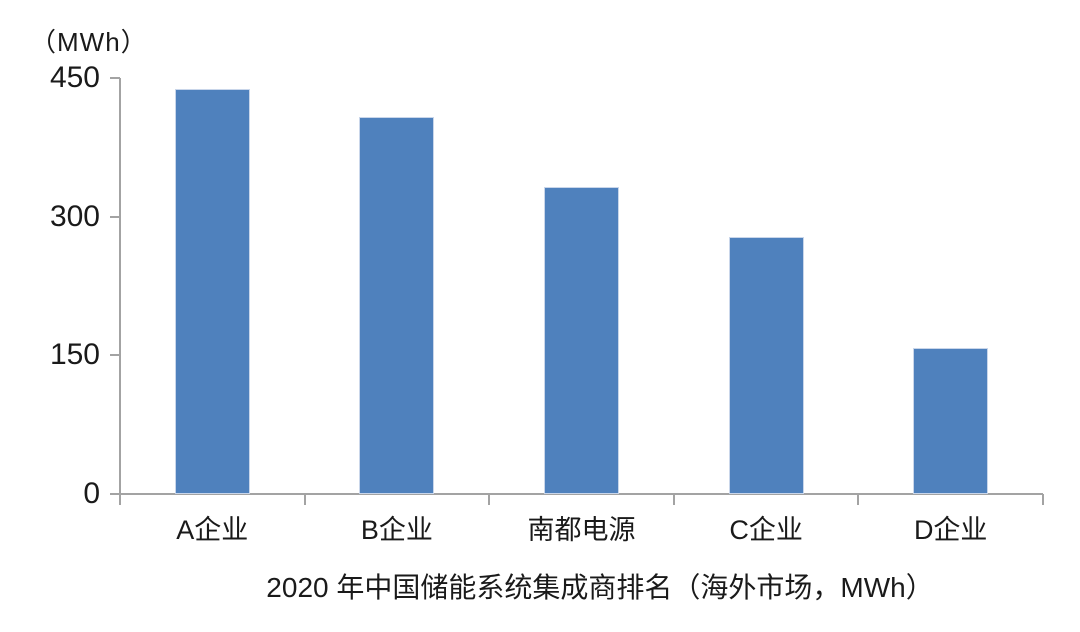 This screenshot has width=1080, height=632. What do you see at coordinates (576, 494) in the screenshot?
I see `x-axis-line` at bounding box center [576, 494].